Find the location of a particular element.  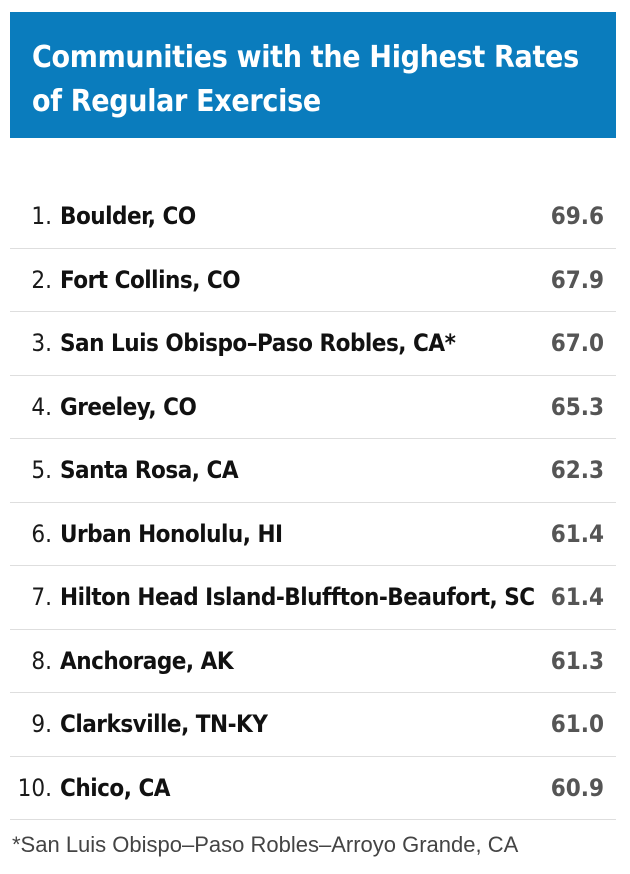

rank-label: 1. is located at coordinates (41, 216).